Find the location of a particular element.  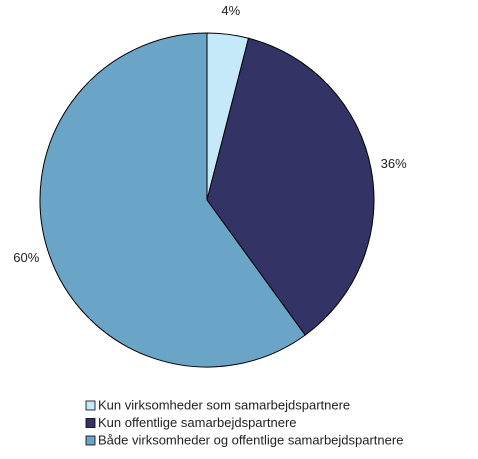

legend-label: Kun offentlige samarbejdspartnere is located at coordinates (197, 422).